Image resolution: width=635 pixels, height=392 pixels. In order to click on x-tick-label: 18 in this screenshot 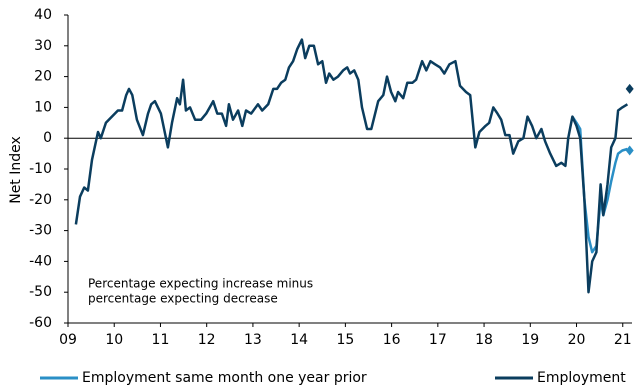, I will do `click(484, 340)`.